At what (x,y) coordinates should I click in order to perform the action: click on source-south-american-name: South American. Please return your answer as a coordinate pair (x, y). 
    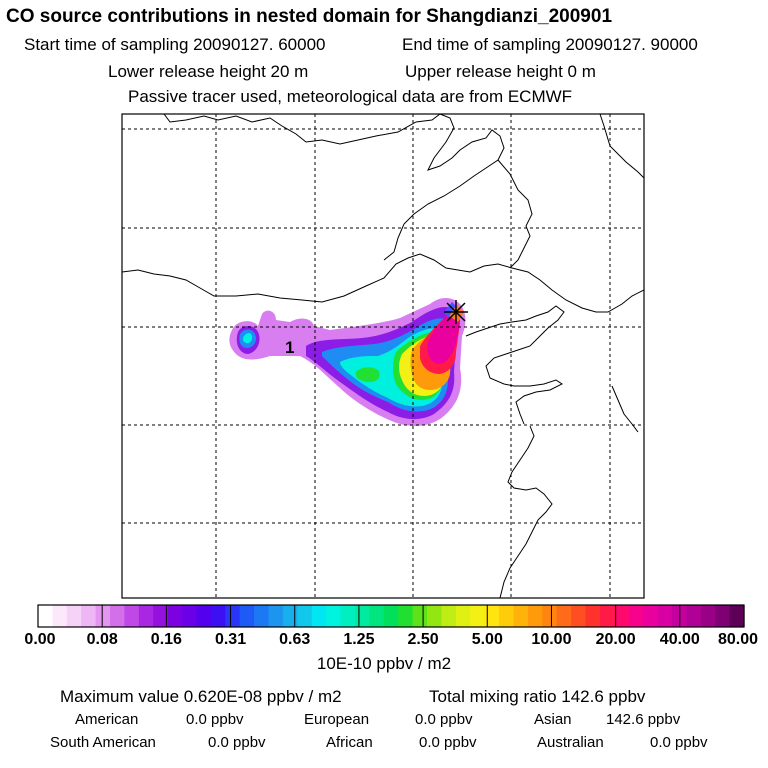
    Looking at the image, I should click on (103, 742).